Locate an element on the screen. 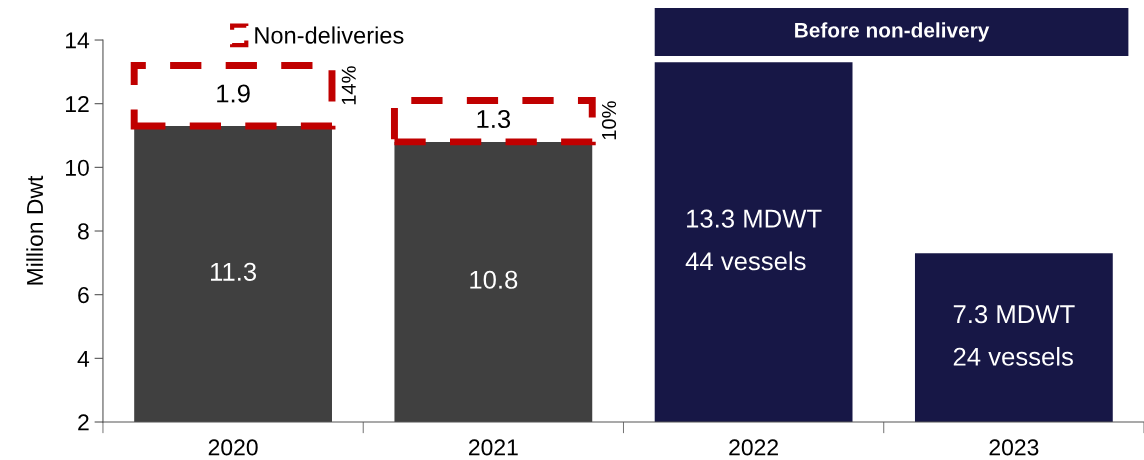 The height and width of the screenshot is (460, 1144). data-label: 13.3 MDWT 44 vessels is located at coordinates (753, 240).